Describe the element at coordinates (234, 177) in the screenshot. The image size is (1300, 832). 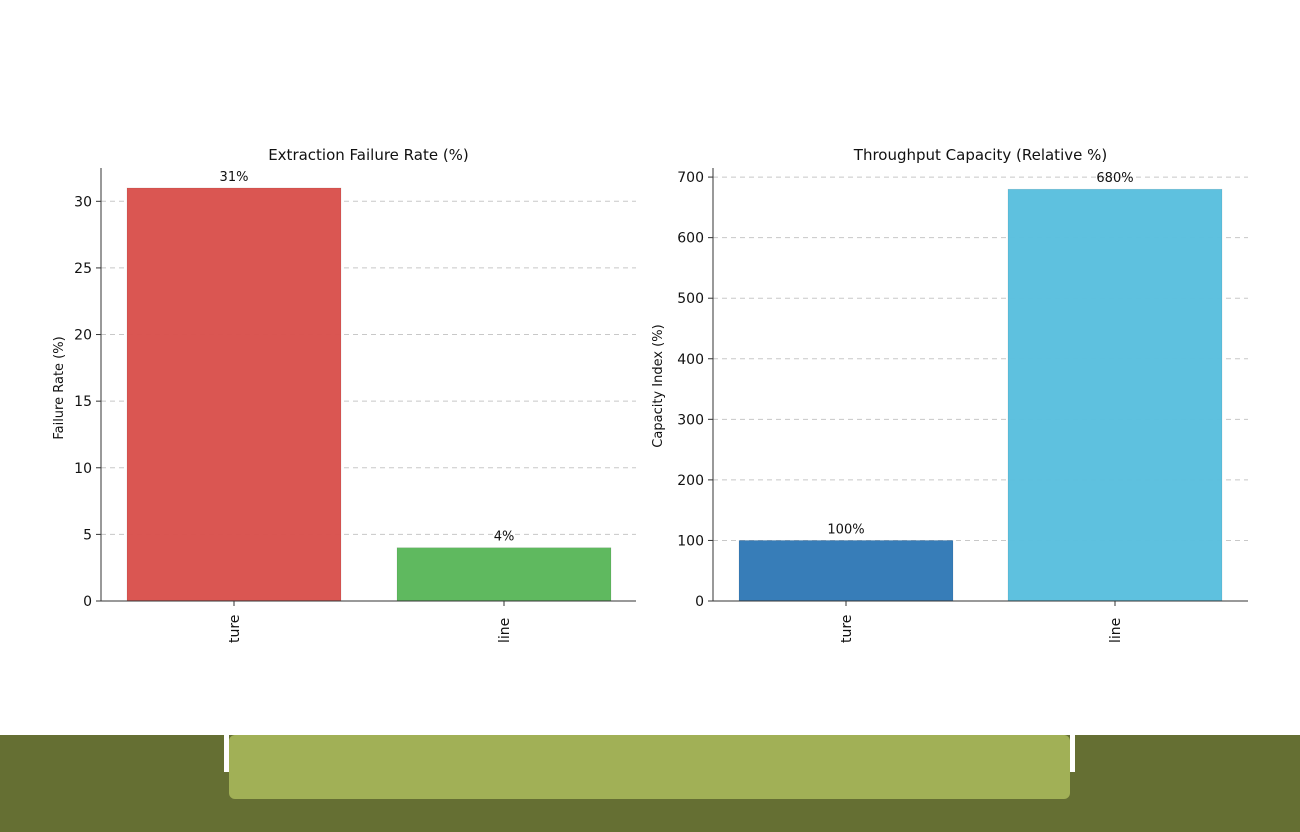
I see `bar-value-label: 31%` at that location.